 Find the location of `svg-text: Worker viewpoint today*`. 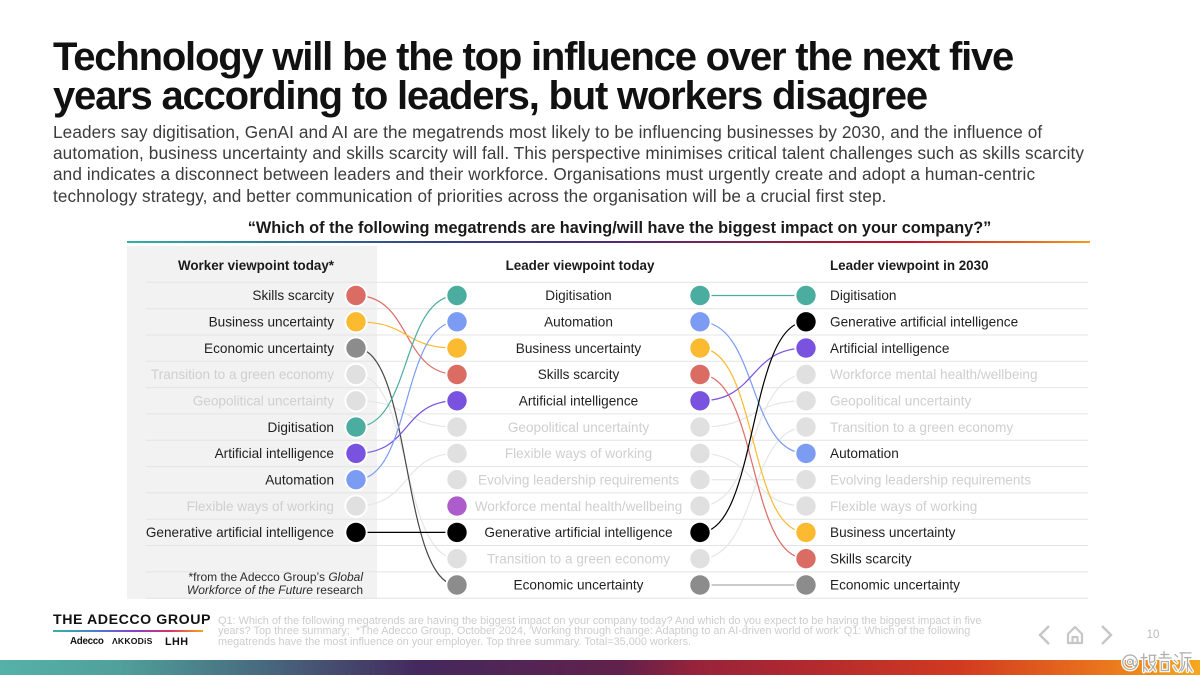

svg-text: Worker viewpoint today* is located at coordinates (256, 265).